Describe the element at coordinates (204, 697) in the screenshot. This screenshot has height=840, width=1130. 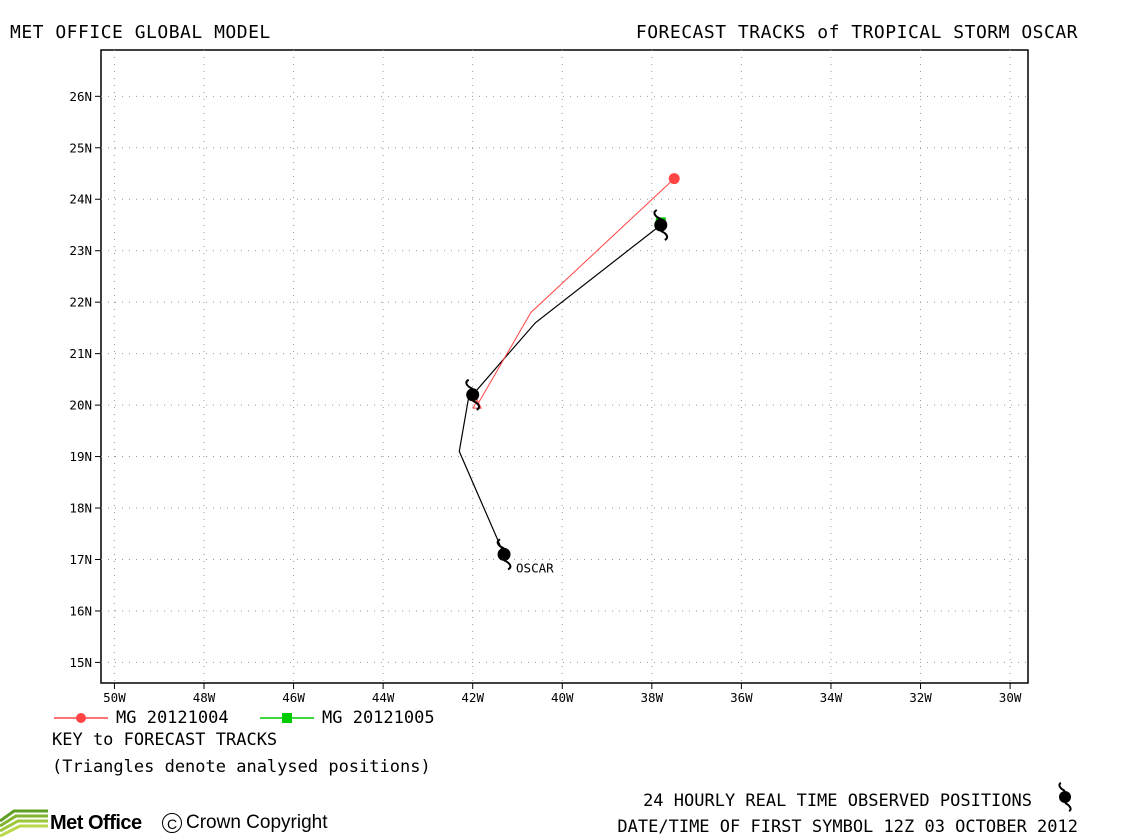
I see `x-tick-label: 48W` at that location.